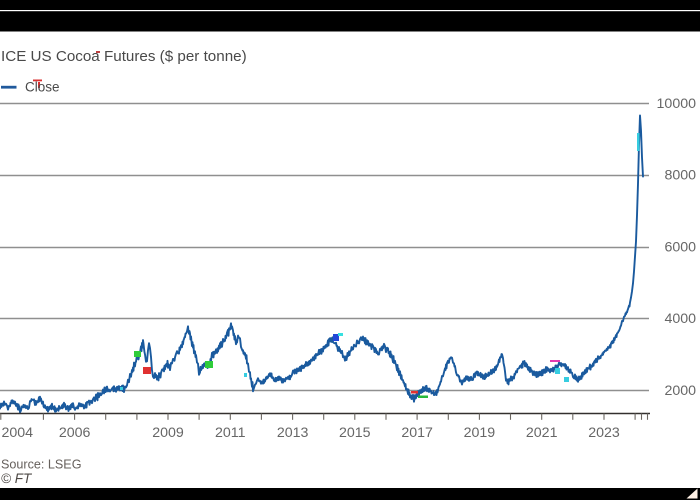  Describe the element at coordinates (680, 391) in the screenshot. I see `svg-text: 2000` at that location.